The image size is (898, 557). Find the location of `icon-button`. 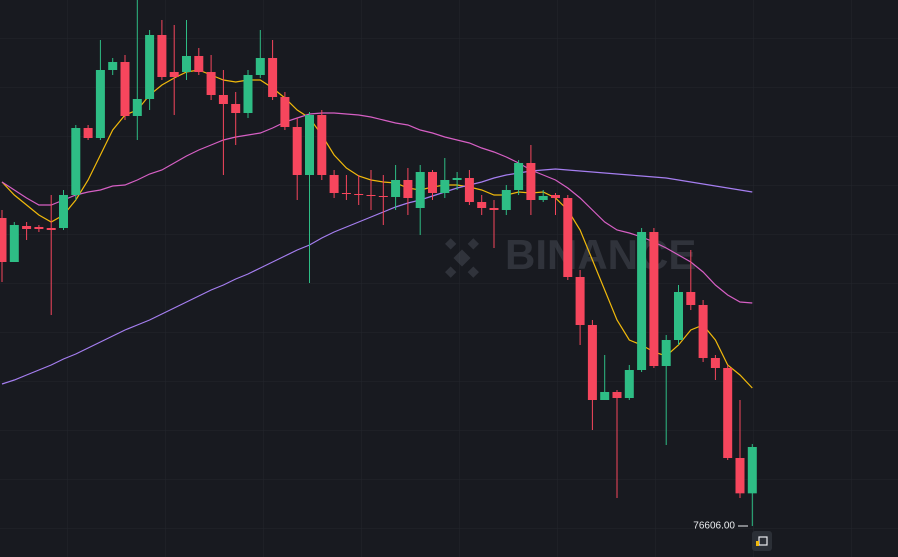

icon-button is located at coordinates (762, 541).